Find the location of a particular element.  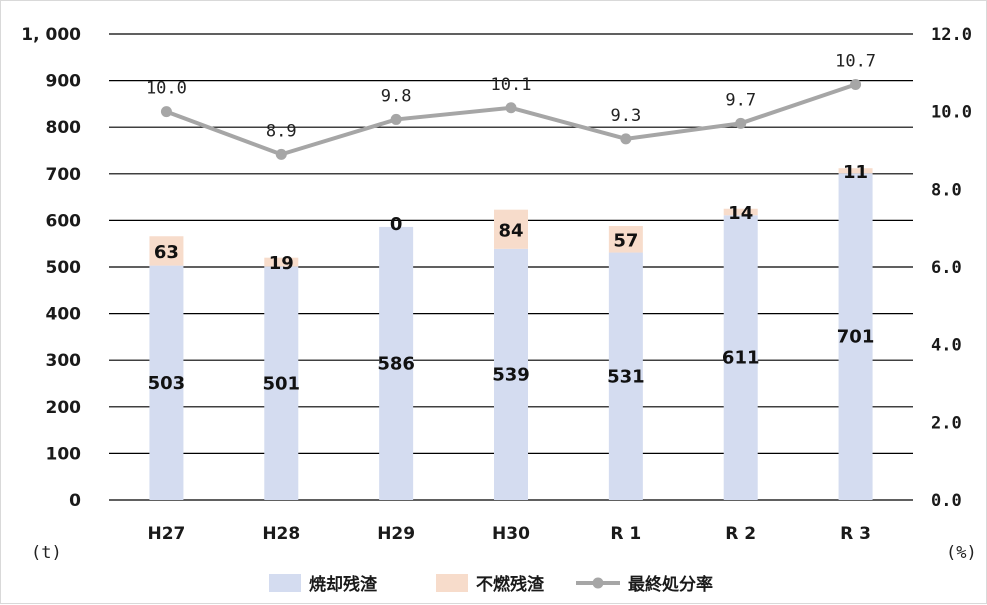

legend: 焼却残渣 不燃残渣 最終処分率 is located at coordinates (491, 584).